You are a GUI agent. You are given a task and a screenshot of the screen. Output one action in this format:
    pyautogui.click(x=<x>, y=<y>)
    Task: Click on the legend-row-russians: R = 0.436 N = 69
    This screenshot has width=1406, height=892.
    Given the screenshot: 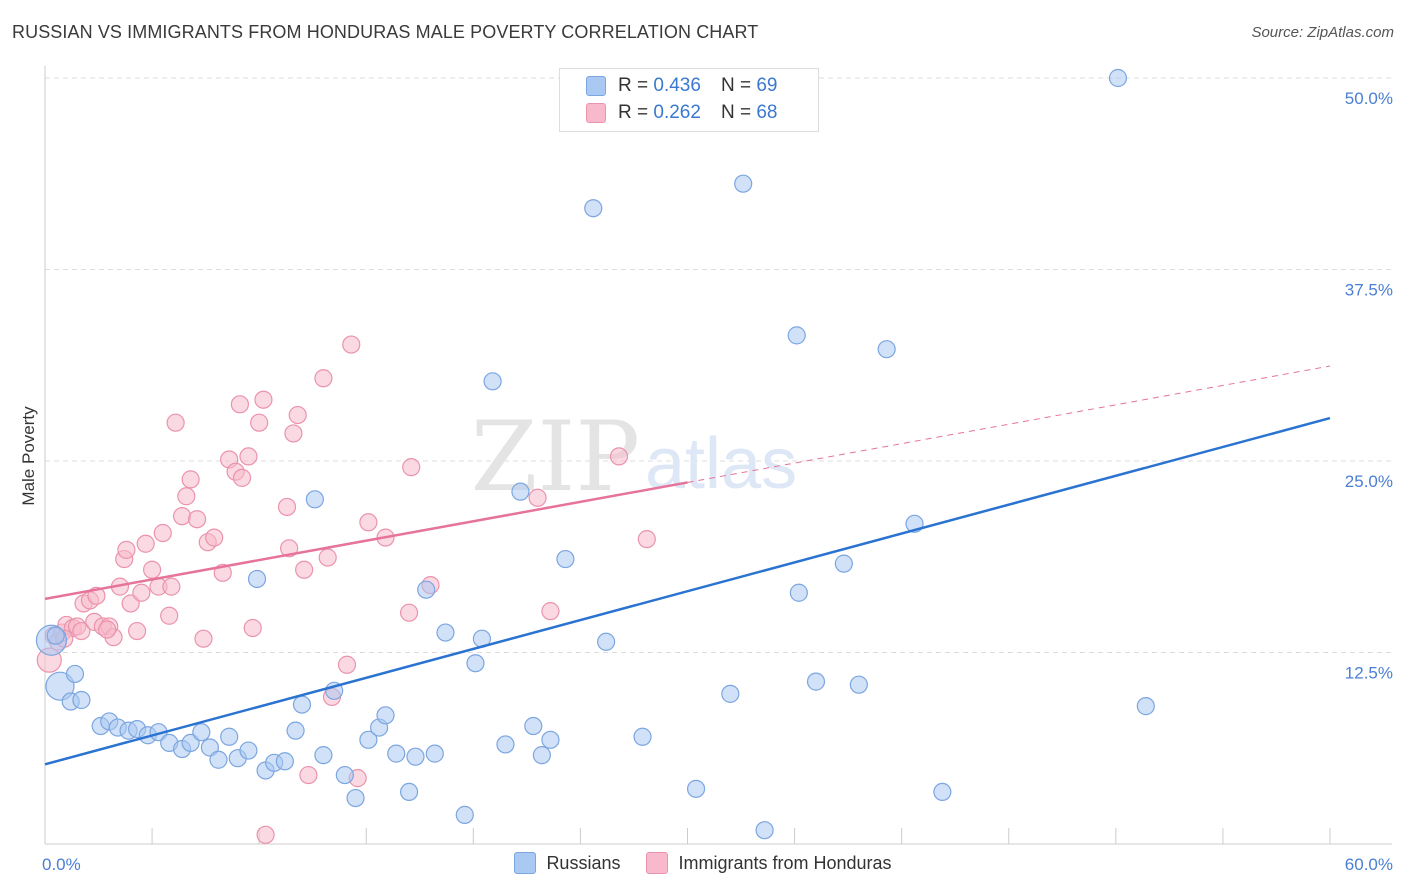 What is the action you would take?
    pyautogui.click(x=681, y=86)
    